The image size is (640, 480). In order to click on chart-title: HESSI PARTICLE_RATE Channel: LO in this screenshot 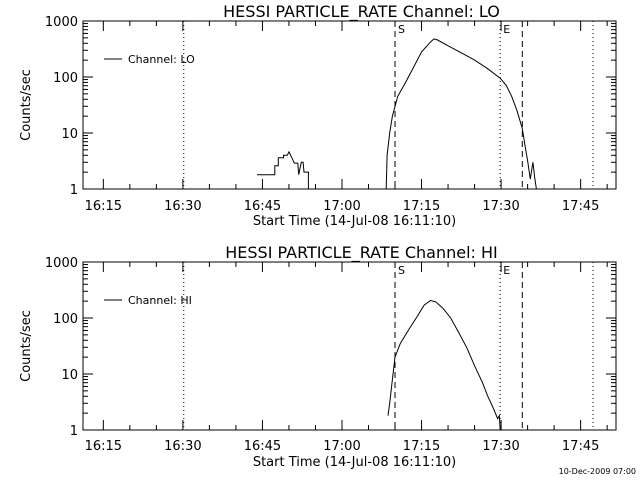, I will do `click(361, 12)`.